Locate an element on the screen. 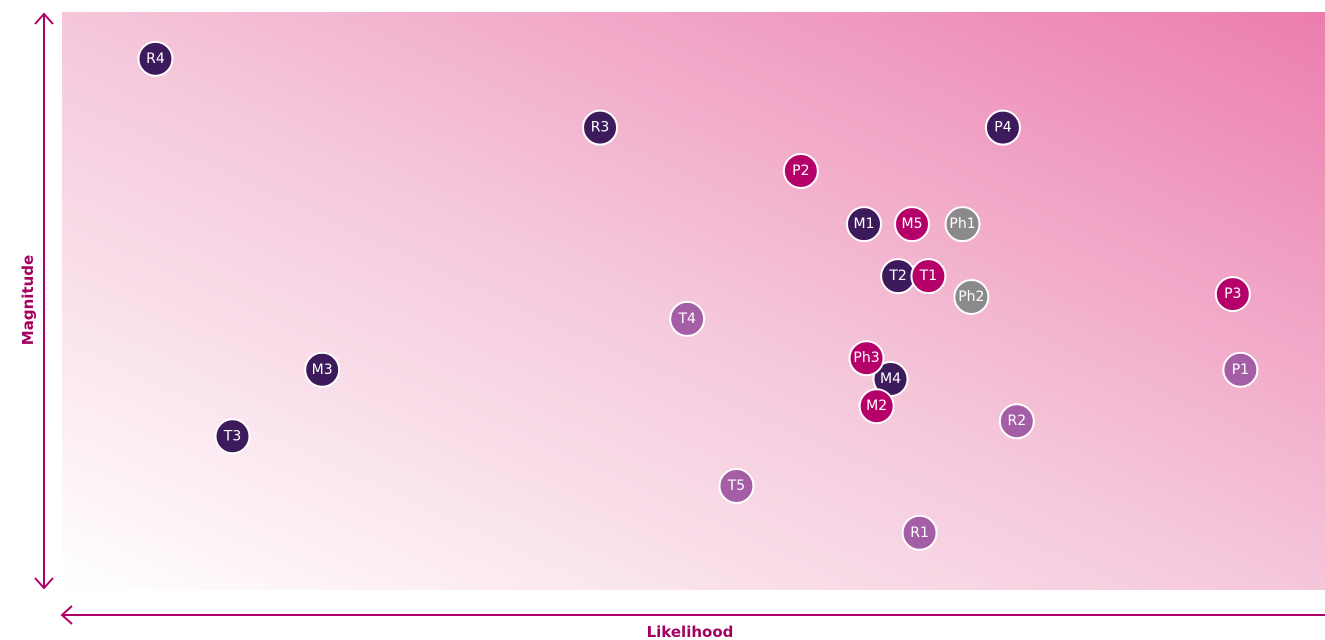  point-label: P1 is located at coordinates (1240, 370).